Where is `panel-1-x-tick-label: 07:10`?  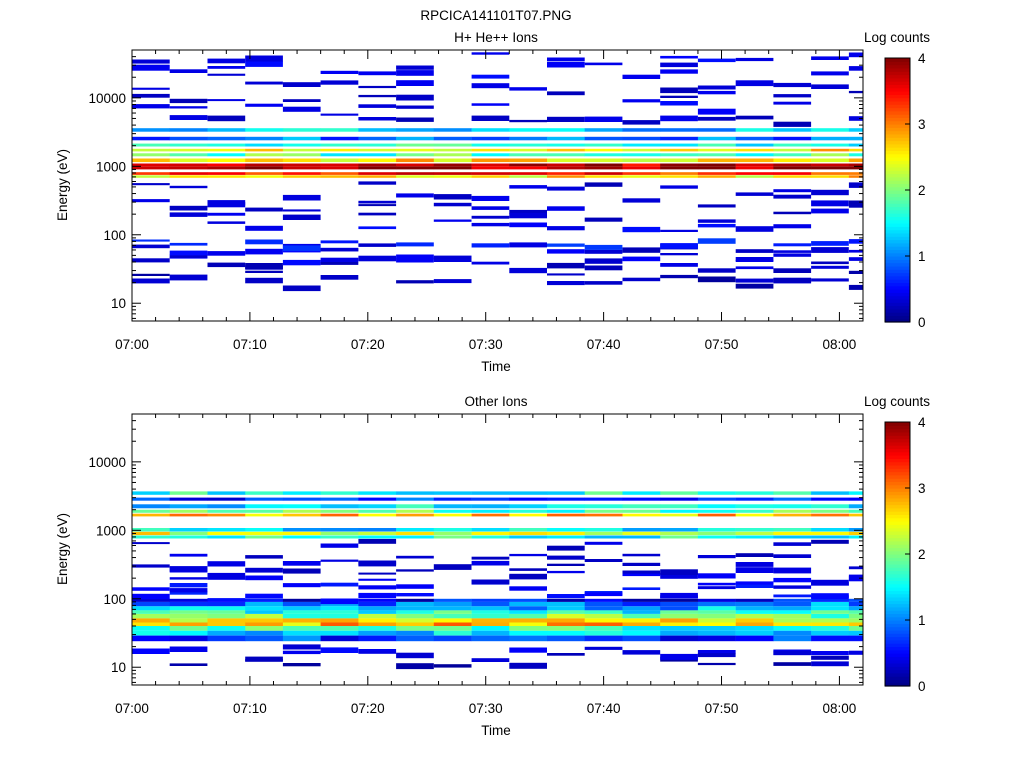 panel-1-x-tick-label: 07:10 is located at coordinates (250, 344).